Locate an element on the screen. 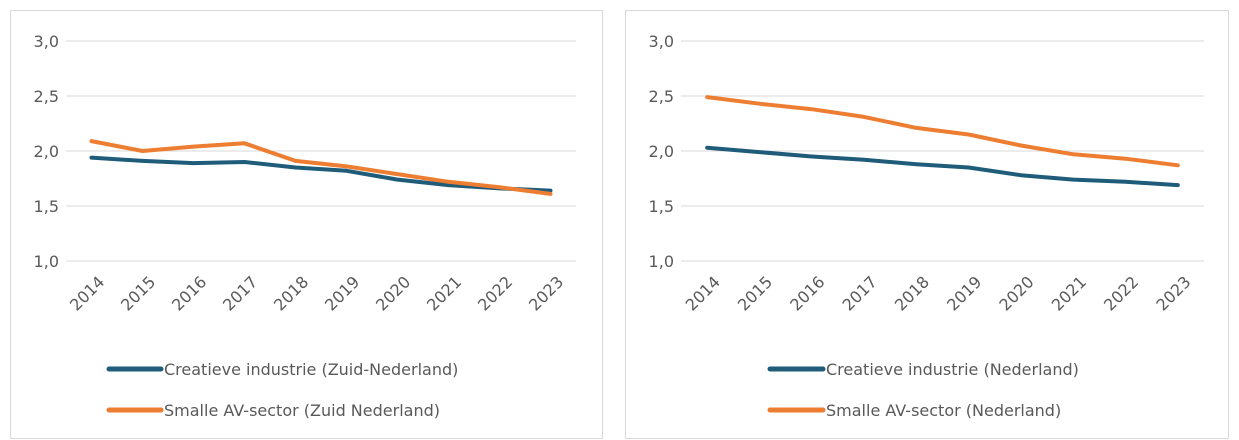  legend-label-1: Creatieve industrie (Nederland) is located at coordinates (952, 369).